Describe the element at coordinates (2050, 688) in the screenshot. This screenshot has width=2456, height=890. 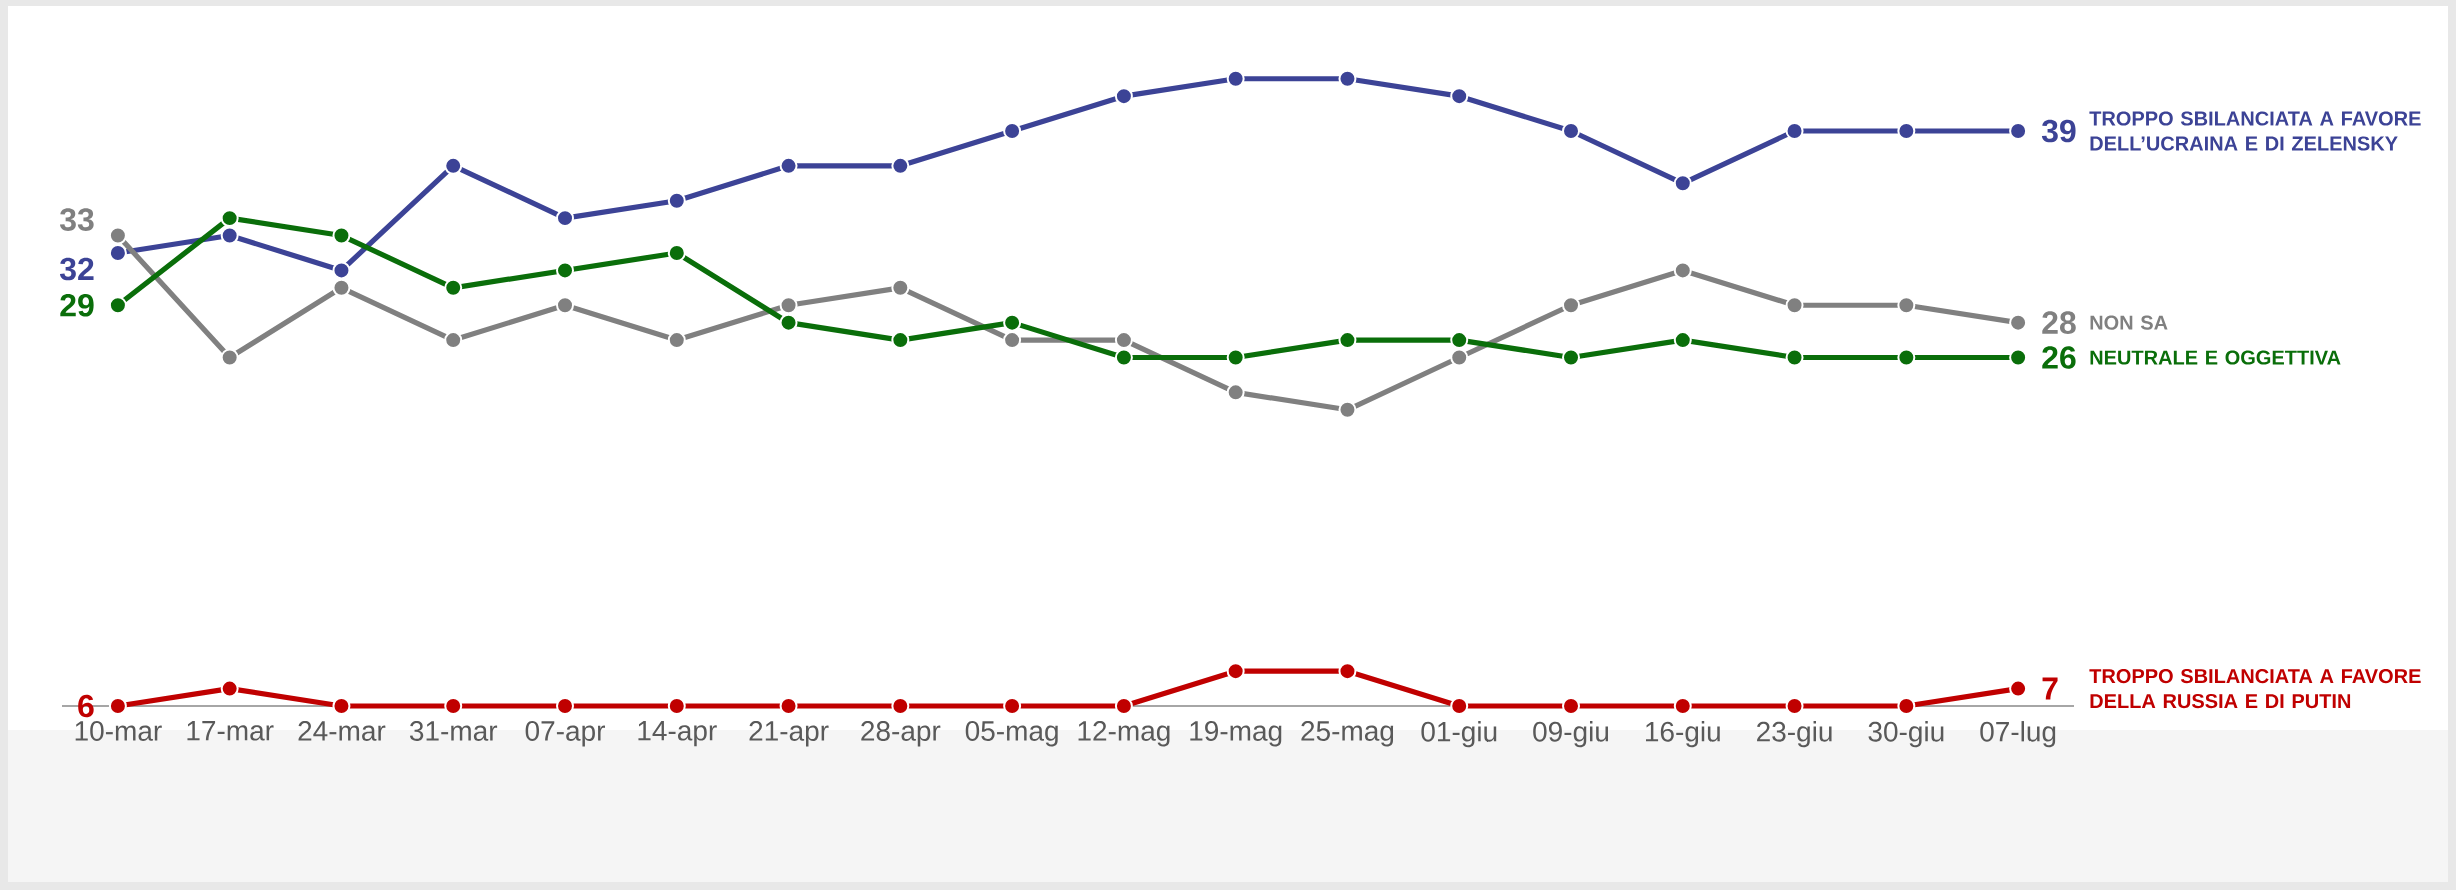
I see `data-label: 7` at that location.